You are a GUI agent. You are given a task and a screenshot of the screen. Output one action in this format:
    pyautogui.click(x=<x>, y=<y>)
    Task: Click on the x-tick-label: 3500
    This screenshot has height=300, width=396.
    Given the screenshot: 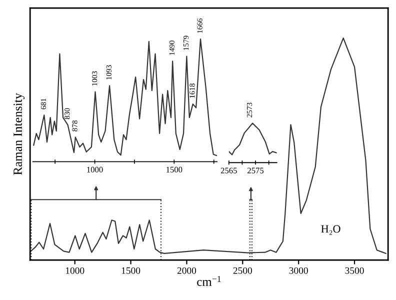 What is the action you would take?
    pyautogui.click(x=354, y=270)
    